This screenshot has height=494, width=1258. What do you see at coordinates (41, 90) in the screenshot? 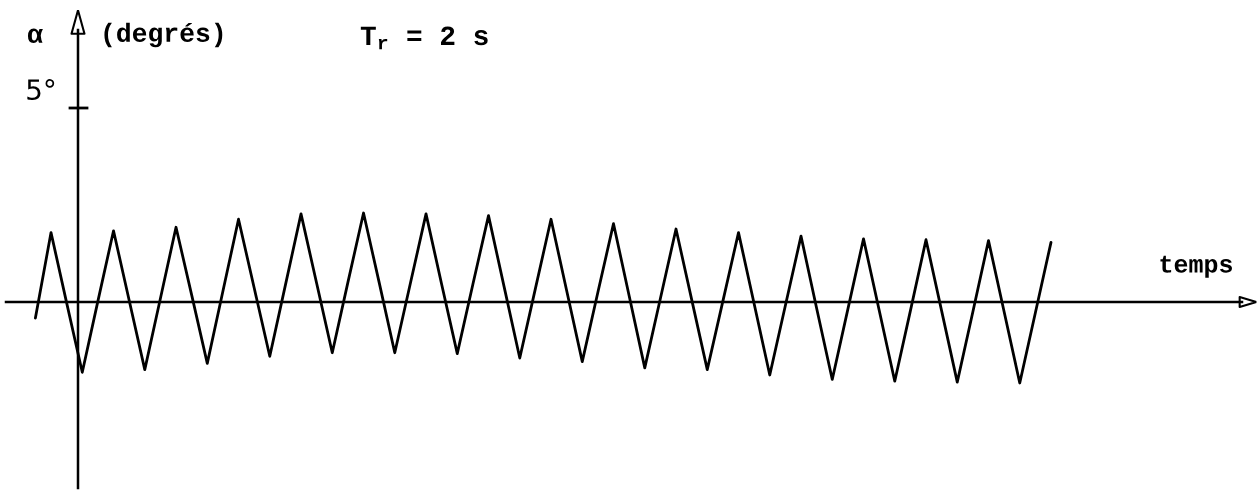
I see `text: 5°` at bounding box center [41, 90].